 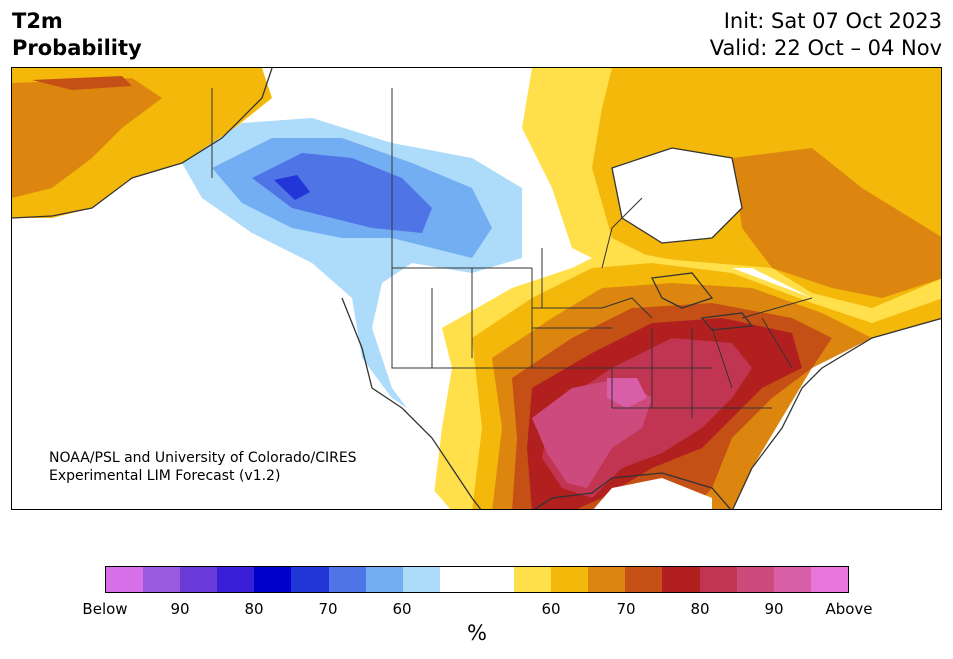 What do you see at coordinates (254, 609) in the screenshot?
I see `tick-below-80: 80` at bounding box center [254, 609].